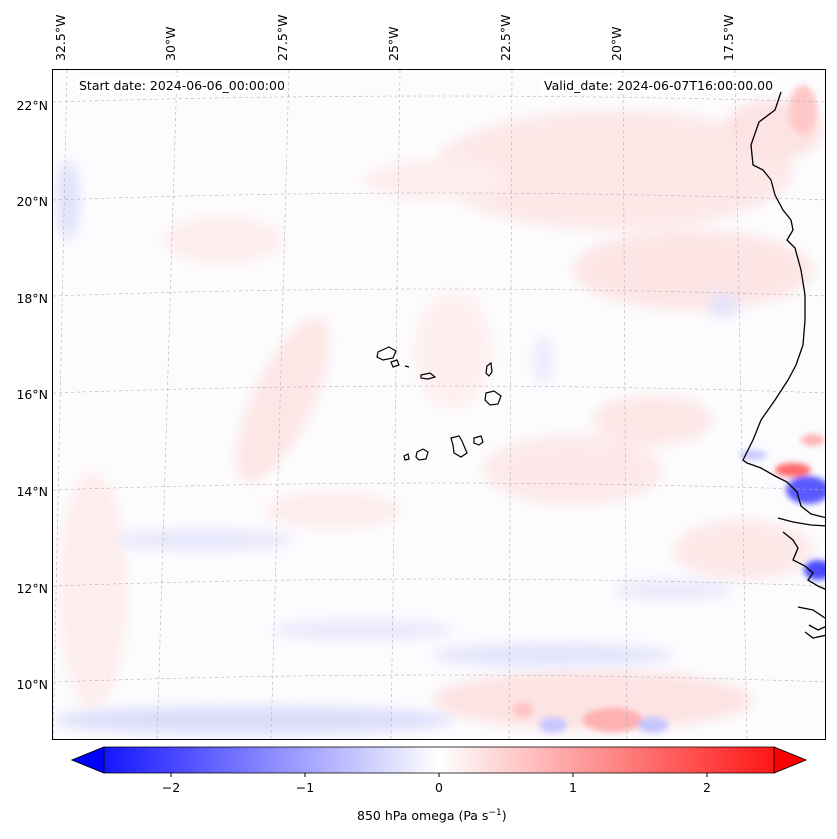  What do you see at coordinates (790, 760) in the screenshot?
I see `colorbar-max-extend` at bounding box center [790, 760].